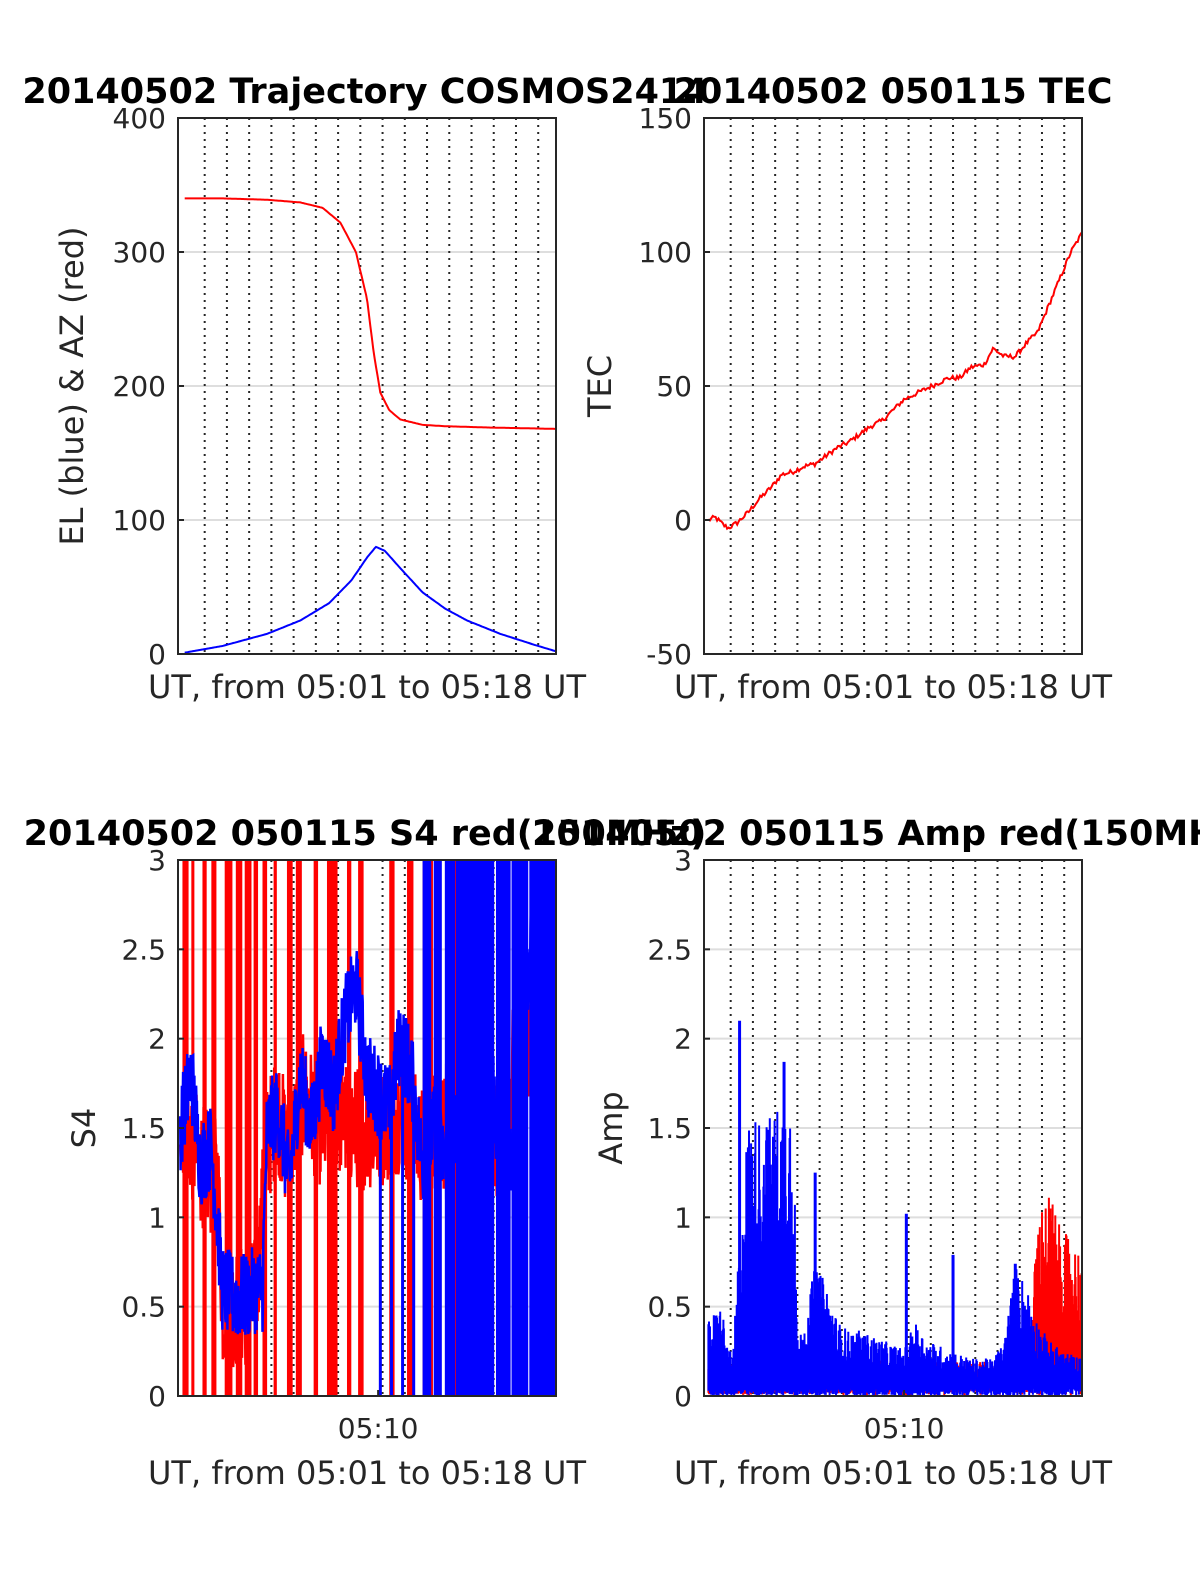  What do you see at coordinates (139, 386) in the screenshot?
I see `y-tick-label: 200` at bounding box center [139, 386].